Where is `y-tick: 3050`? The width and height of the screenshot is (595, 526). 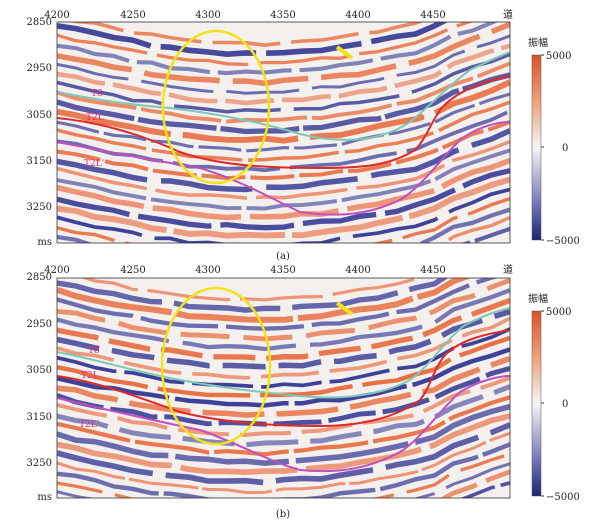
y-tick: 3050 is located at coordinates (39, 115).